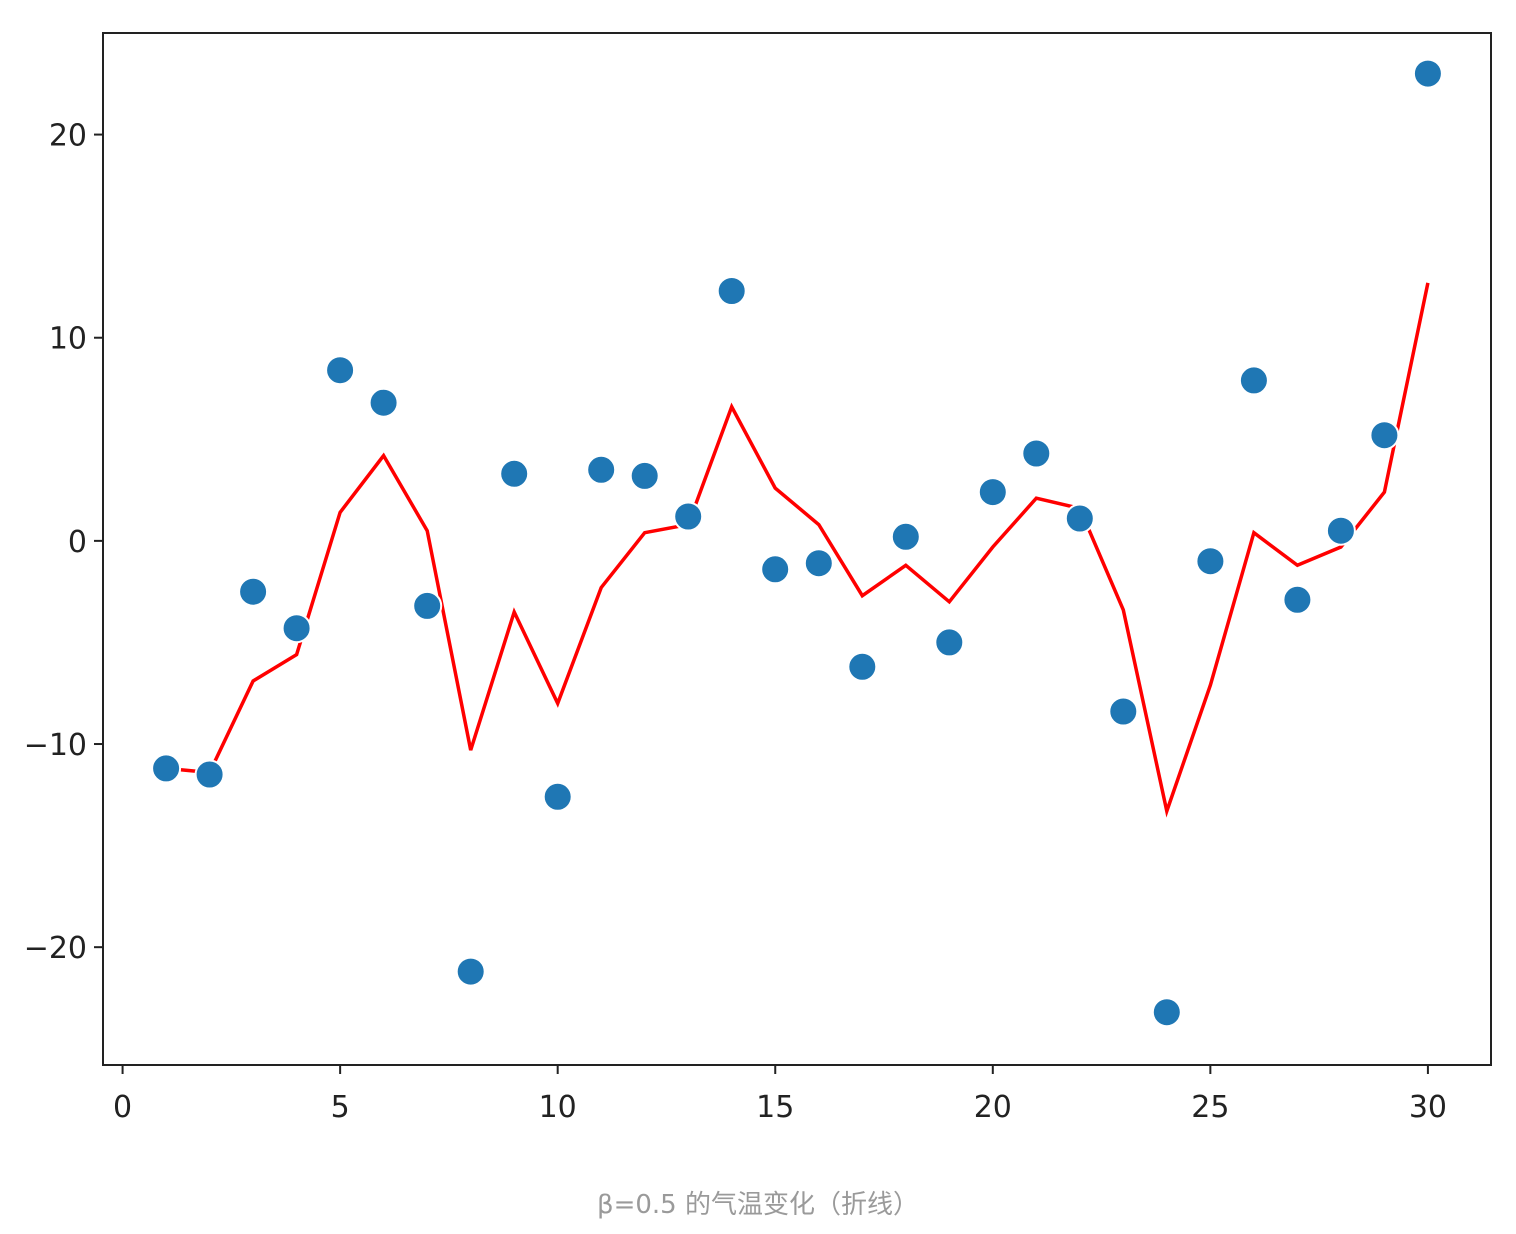 Image resolution: width=1516 pixels, height=1234 pixels. I want to click on x-tick-label: 20, so click(993, 1107).